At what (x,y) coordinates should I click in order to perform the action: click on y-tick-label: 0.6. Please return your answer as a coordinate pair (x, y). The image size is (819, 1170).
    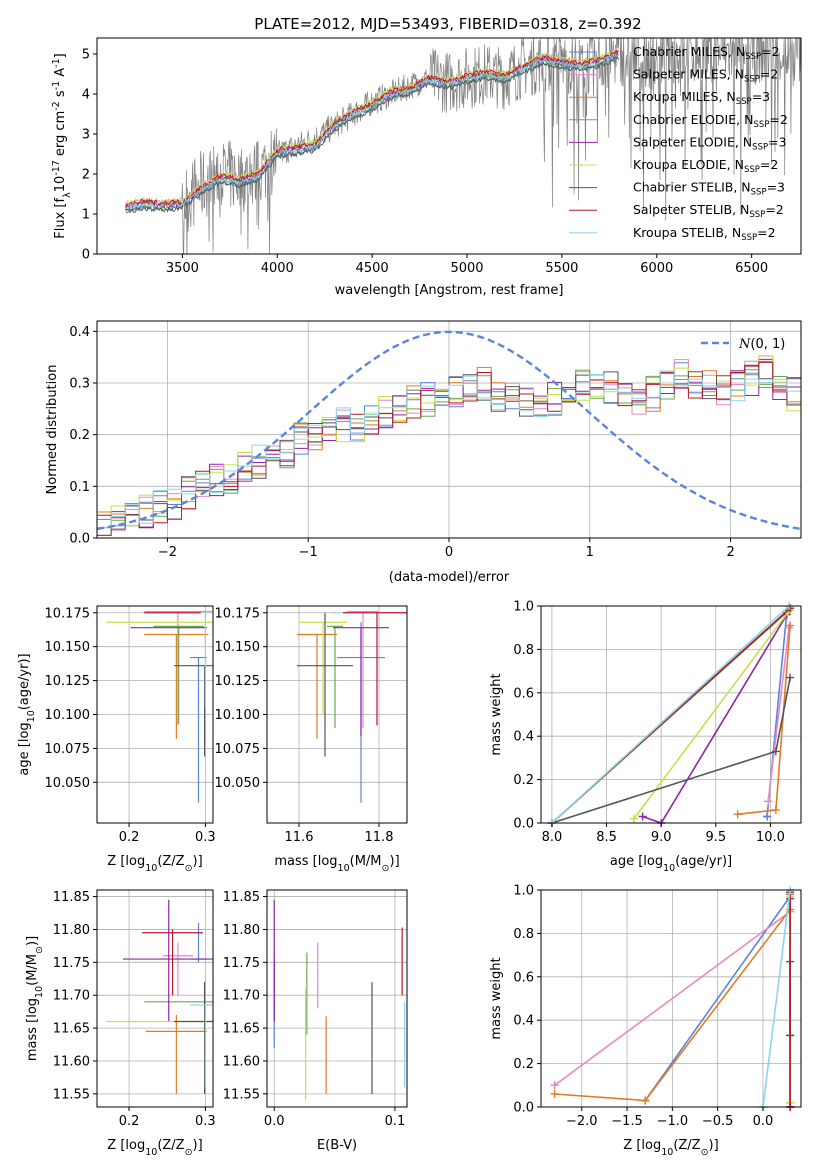
    Looking at the image, I should click on (523, 977).